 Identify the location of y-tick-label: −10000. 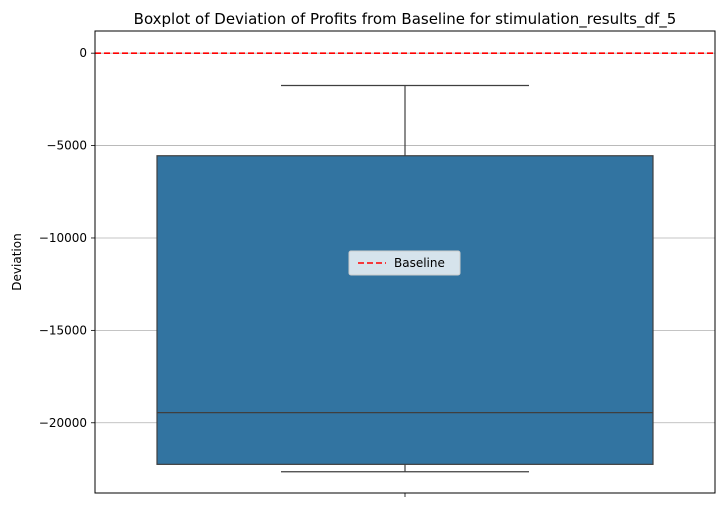
(63, 238).